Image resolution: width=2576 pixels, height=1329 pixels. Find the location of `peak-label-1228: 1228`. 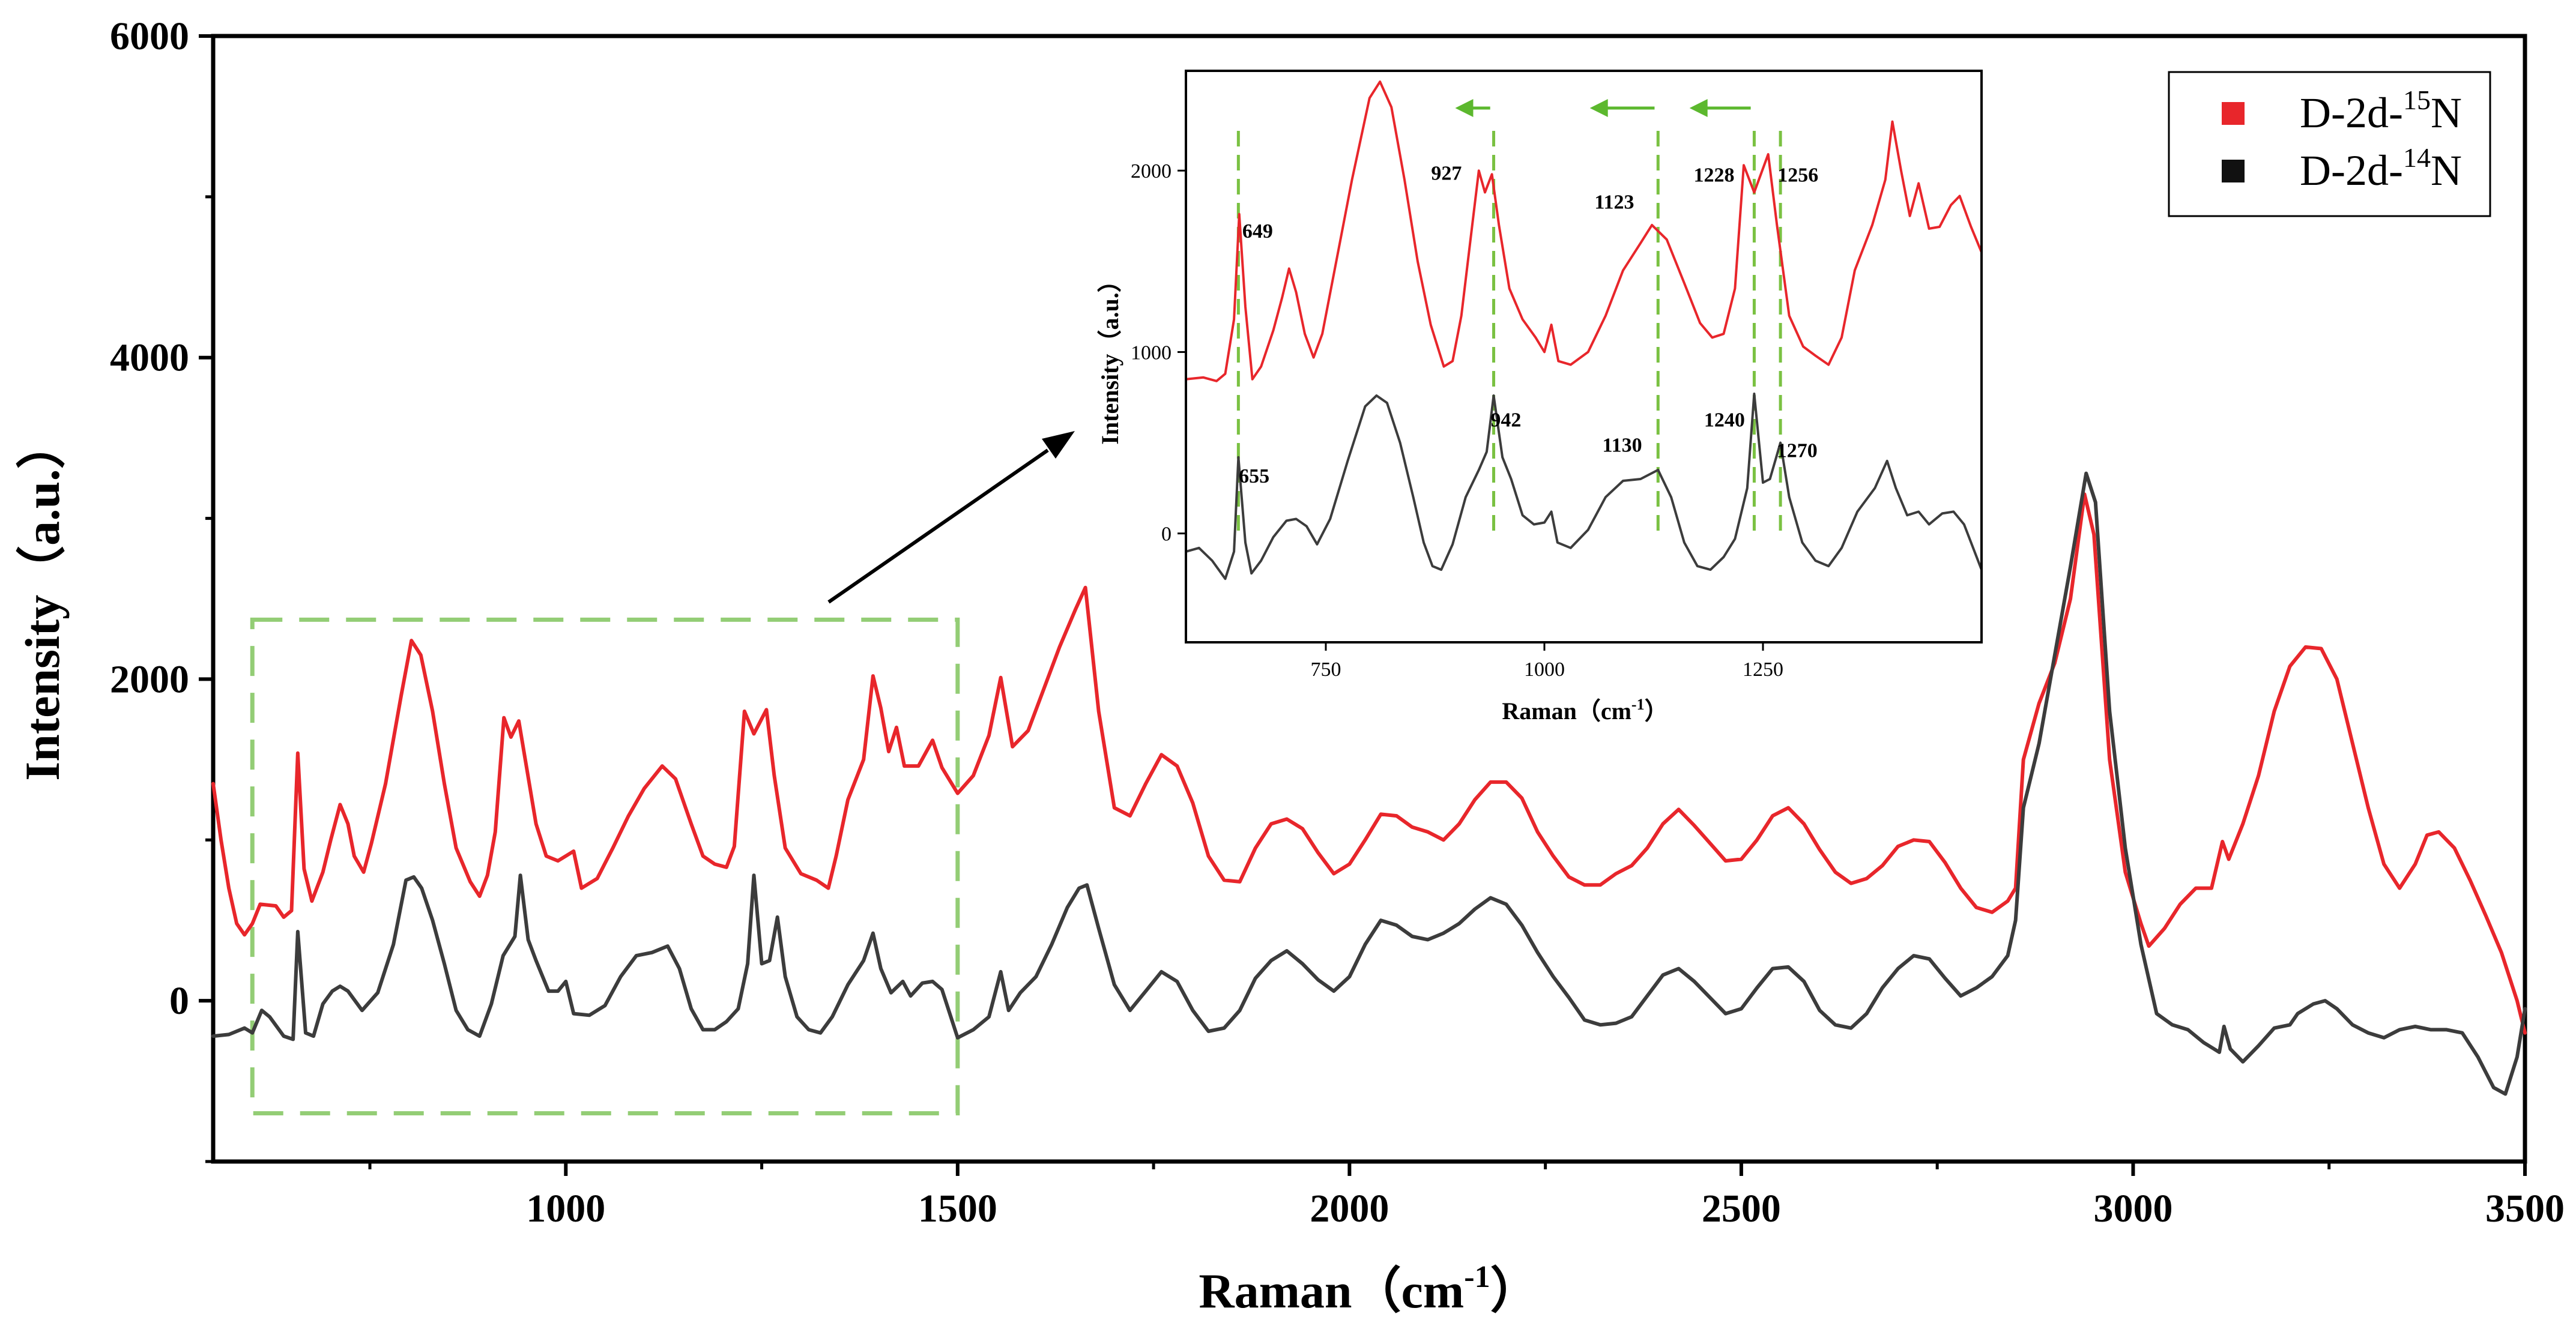

peak-label-1228: 1228 is located at coordinates (1713, 175).